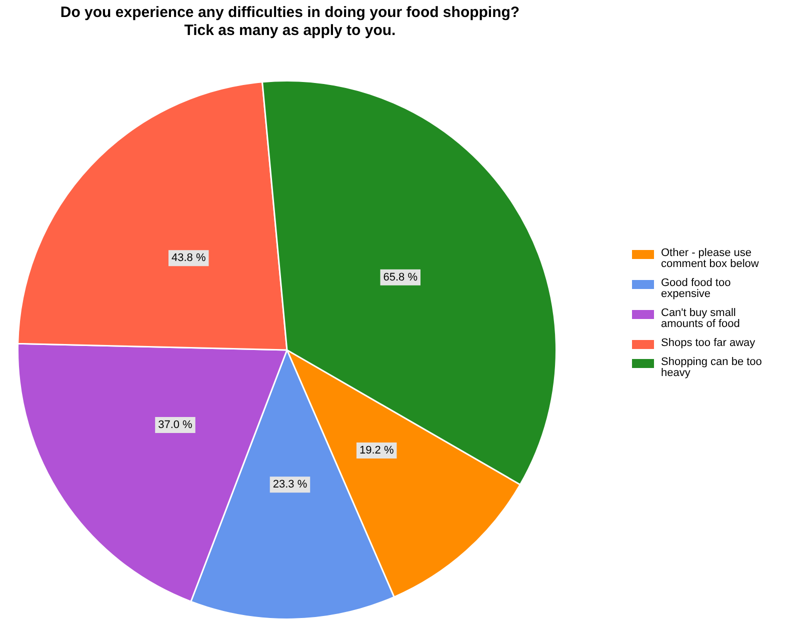 The image size is (800, 625). Describe the element at coordinates (696, 288) in the screenshot. I see `legend-label: Good food too expensive` at that location.